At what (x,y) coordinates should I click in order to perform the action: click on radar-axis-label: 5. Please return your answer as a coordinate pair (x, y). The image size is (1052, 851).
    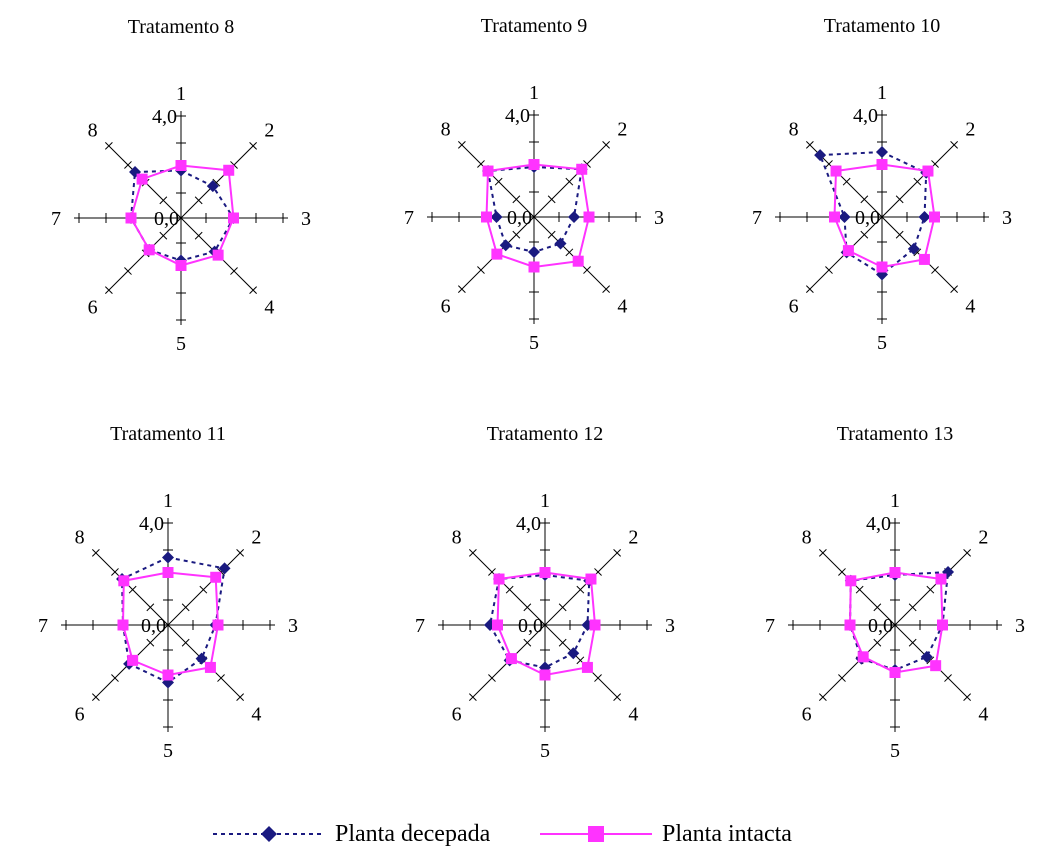
    Looking at the image, I should click on (534, 343).